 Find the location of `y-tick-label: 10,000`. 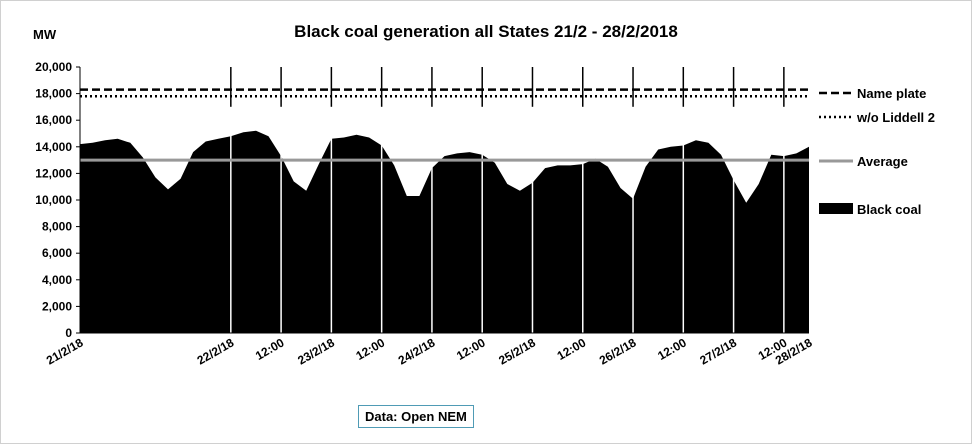

y-tick-label: 10,000 is located at coordinates (53, 200).